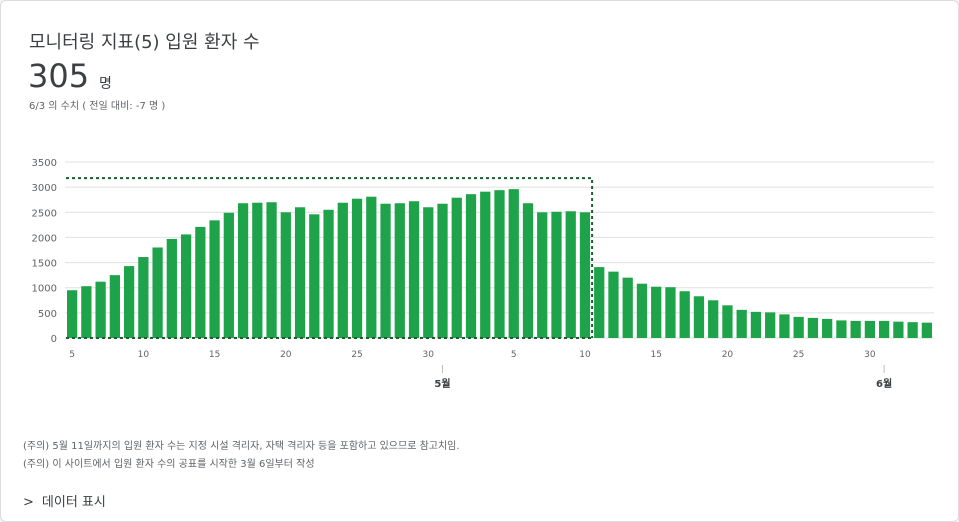  What do you see at coordinates (44, 188) in the screenshot?
I see `y-tick-label: 3000` at bounding box center [44, 188].